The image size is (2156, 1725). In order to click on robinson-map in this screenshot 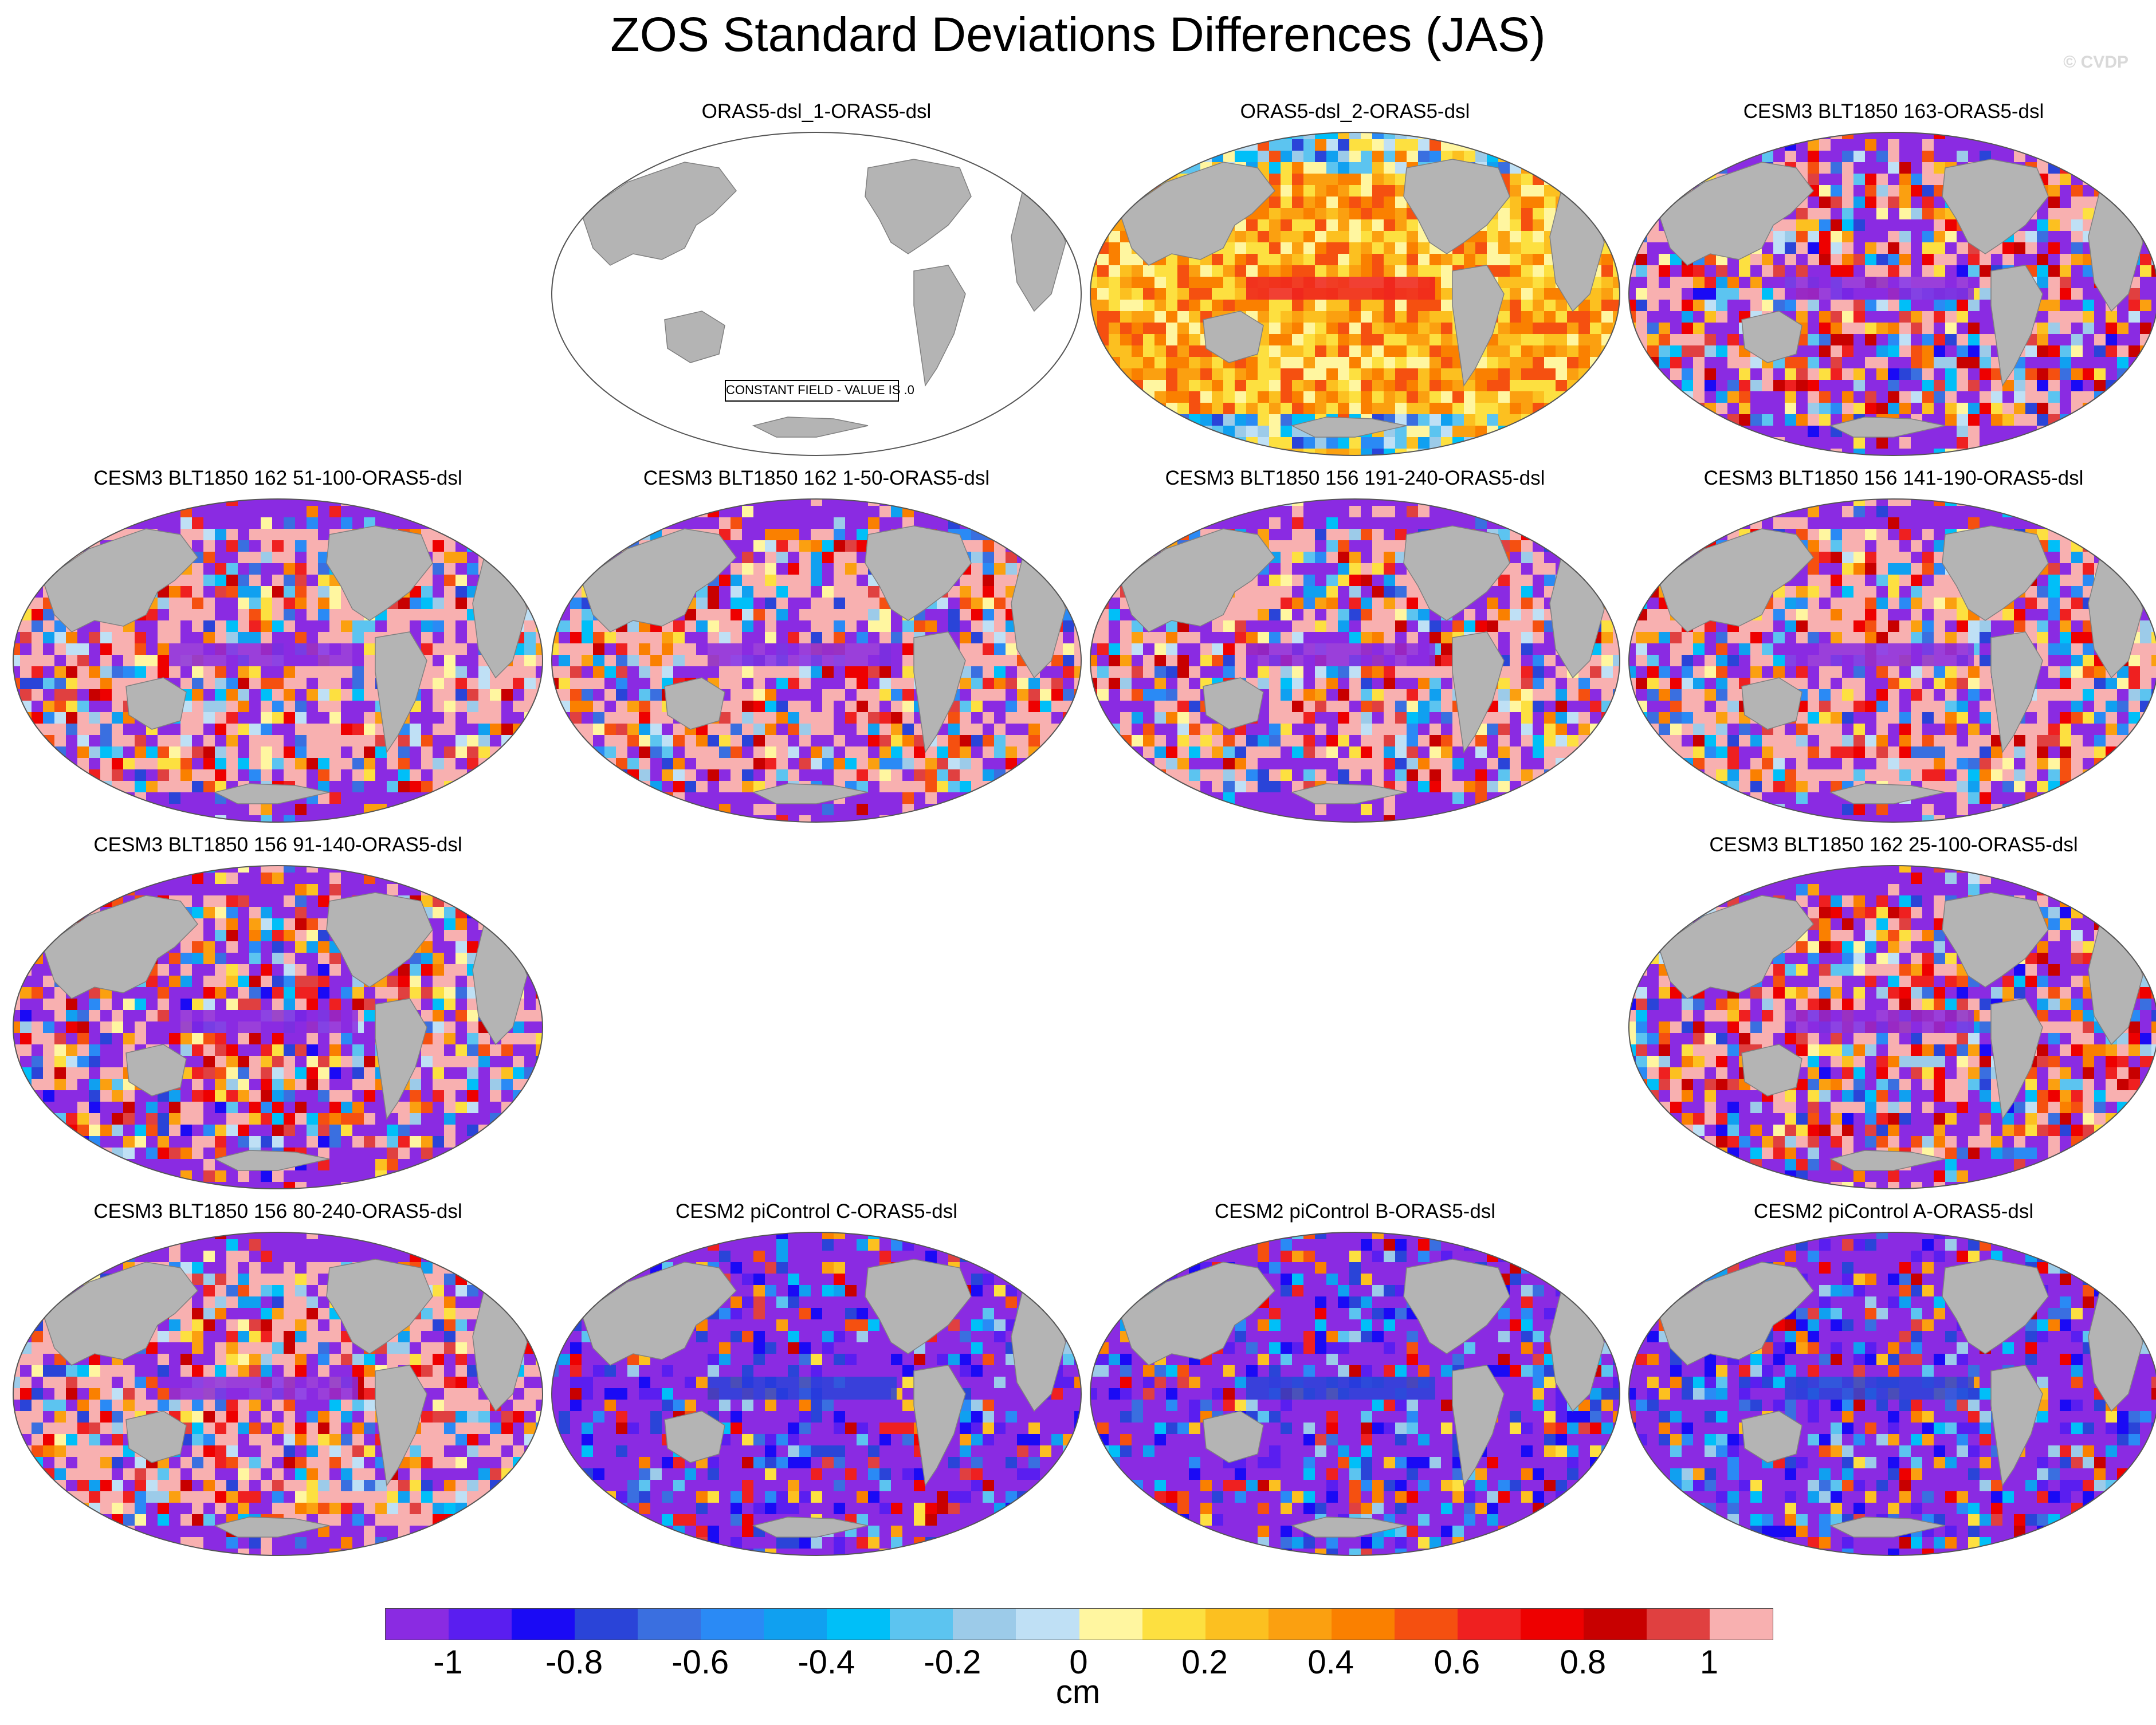, I will do `click(816, 660)`.